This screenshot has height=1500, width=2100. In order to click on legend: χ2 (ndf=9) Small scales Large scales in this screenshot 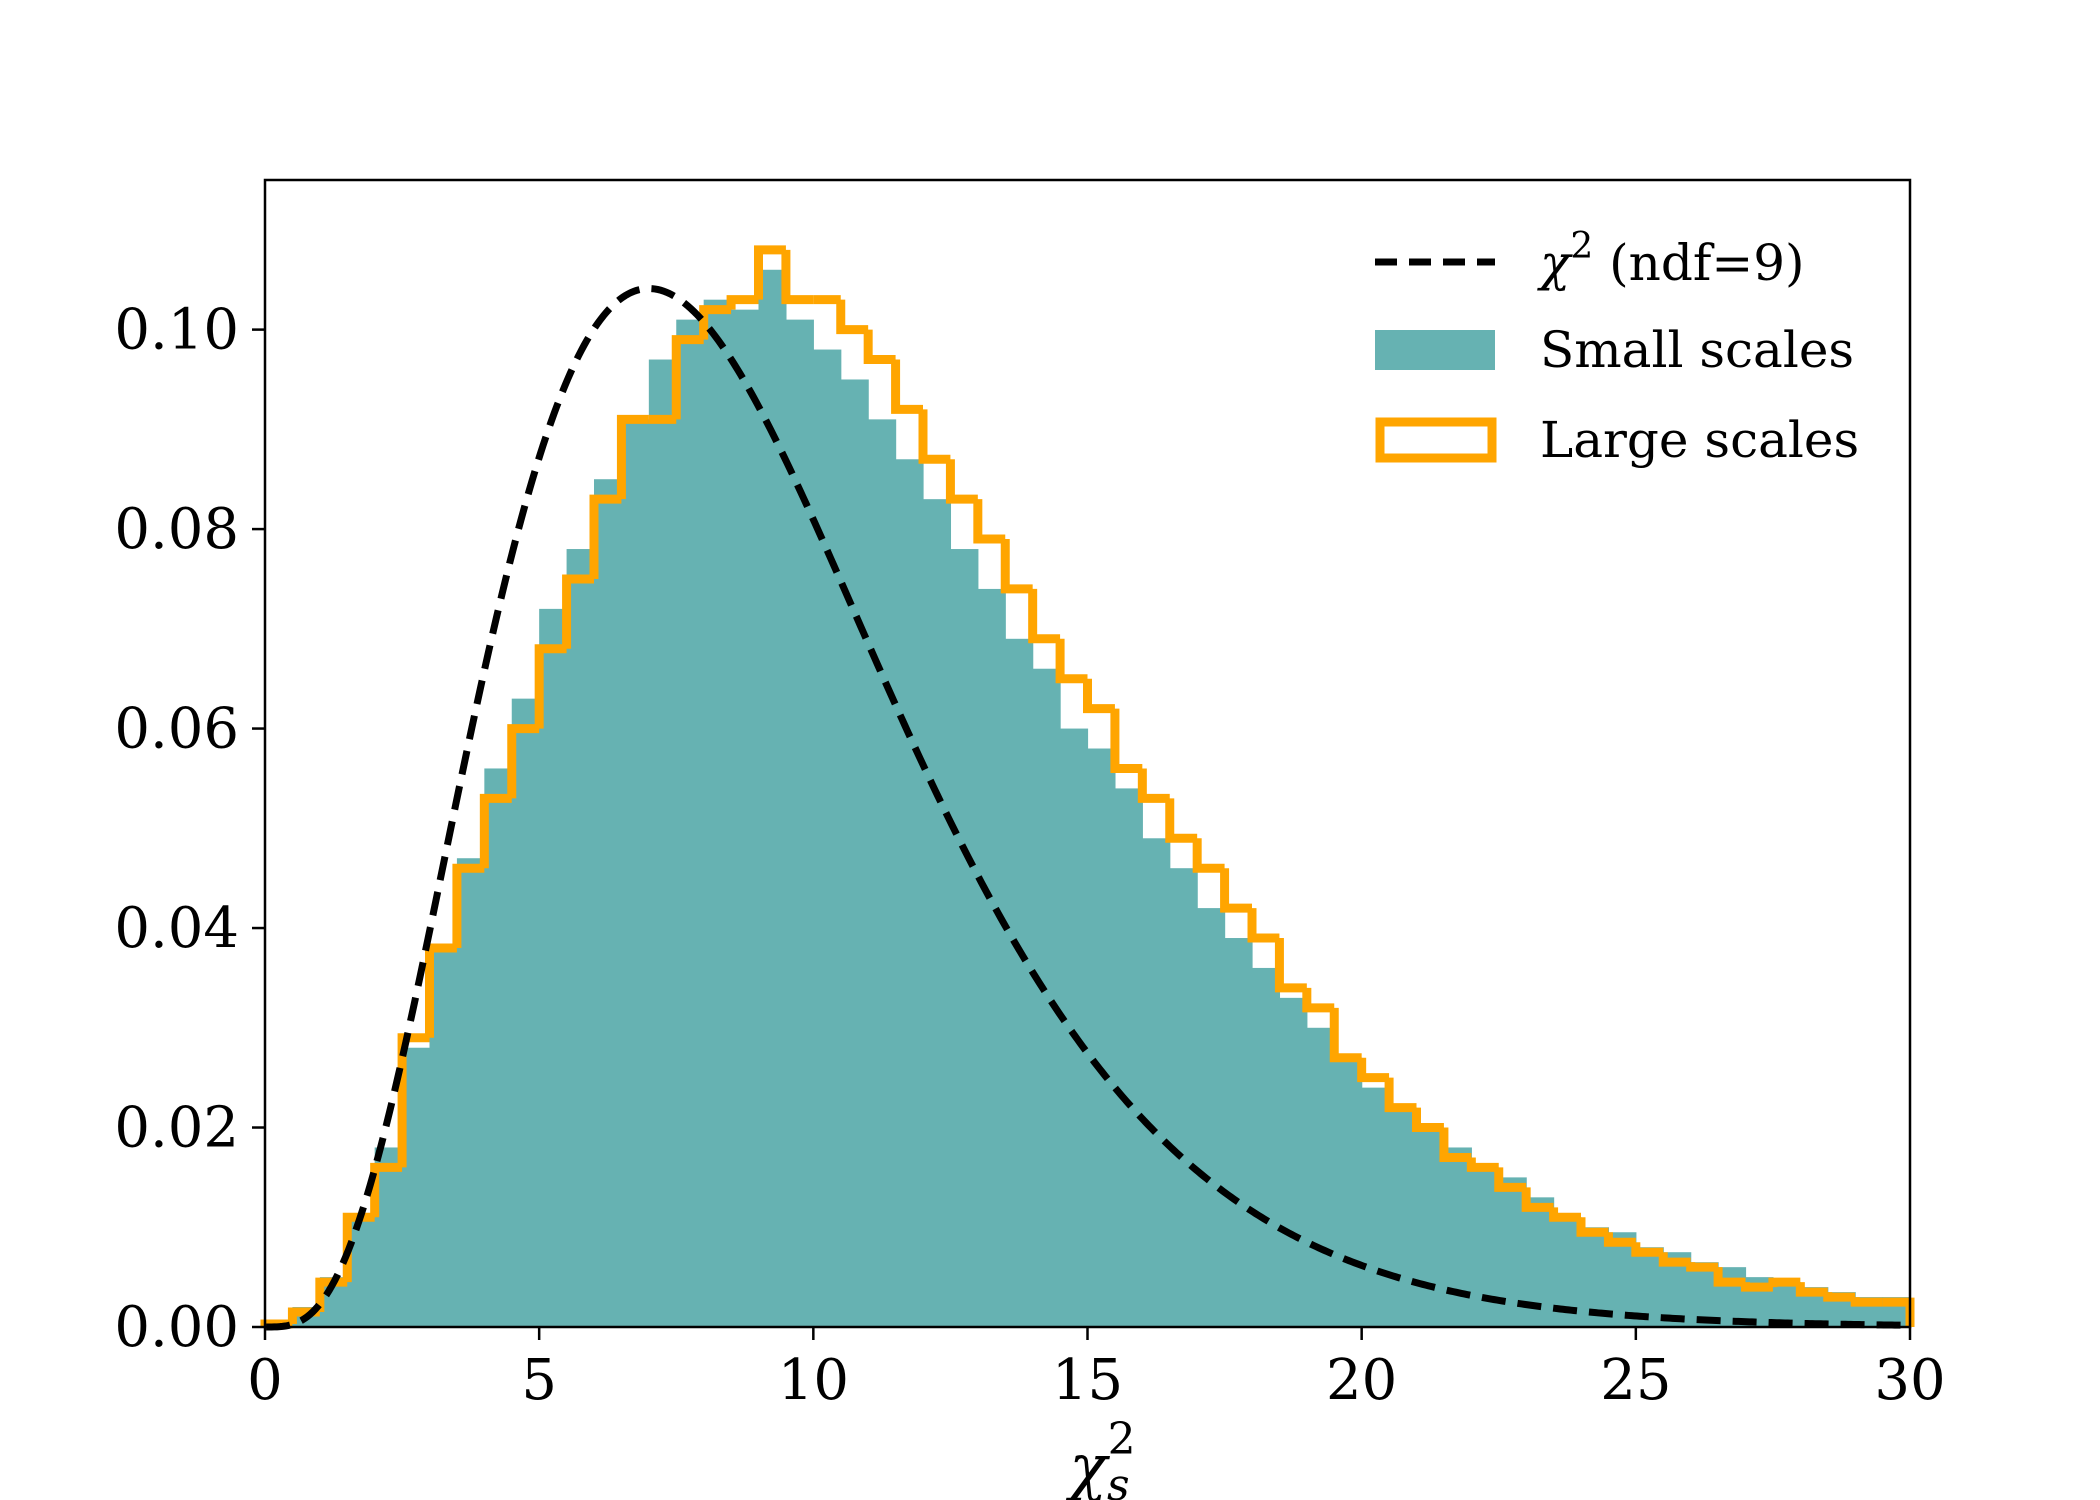, I will do `click(1617, 347)`.